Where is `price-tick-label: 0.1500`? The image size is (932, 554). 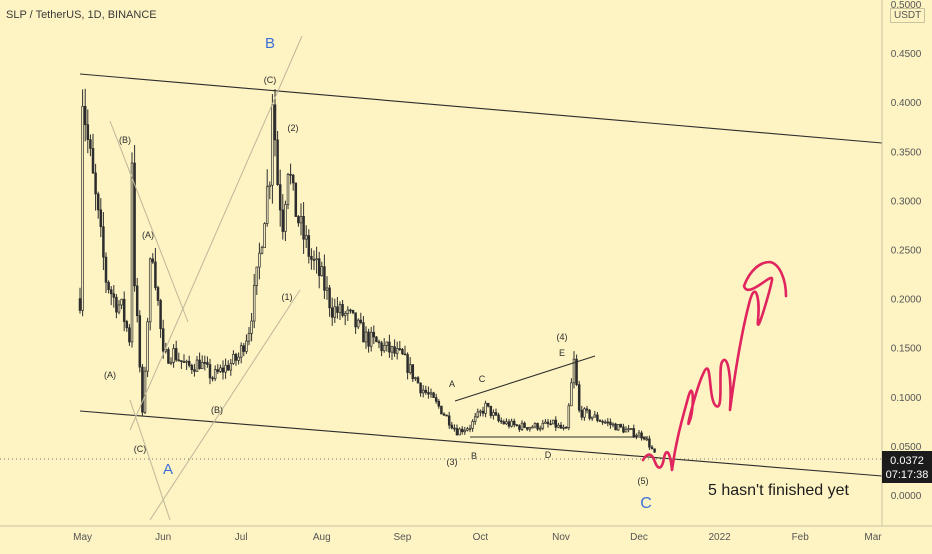
price-tick-label: 0.1500 is located at coordinates (906, 349).